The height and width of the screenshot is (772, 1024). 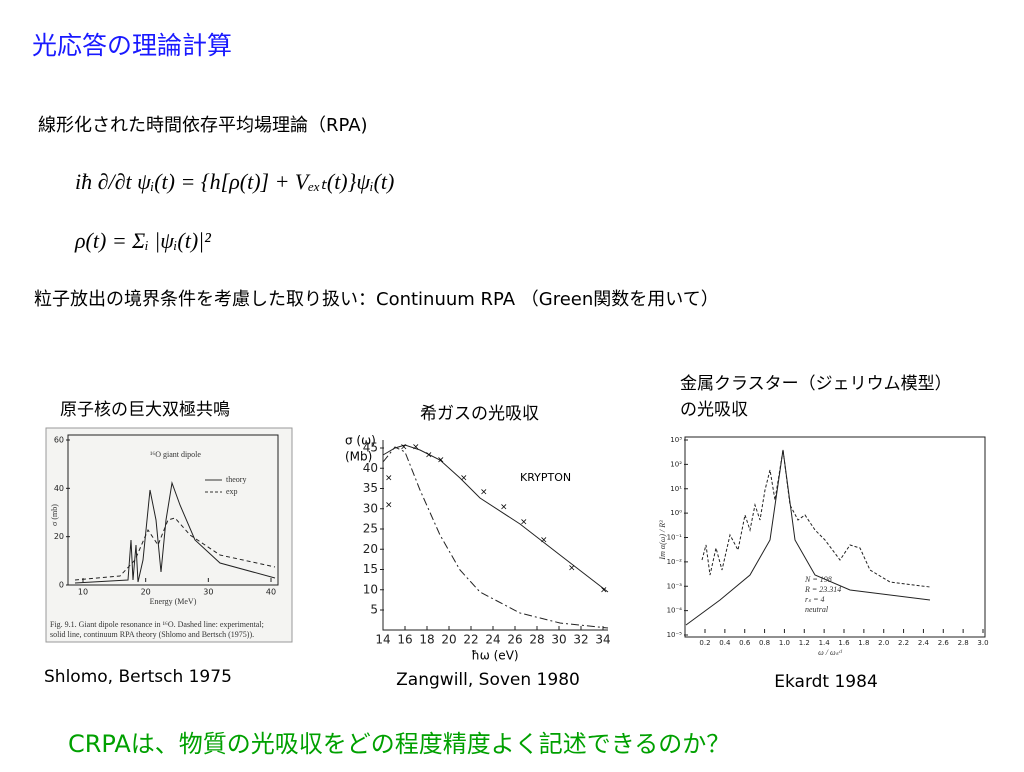 I want to click on dashed-curve, so click(x=816, y=518).